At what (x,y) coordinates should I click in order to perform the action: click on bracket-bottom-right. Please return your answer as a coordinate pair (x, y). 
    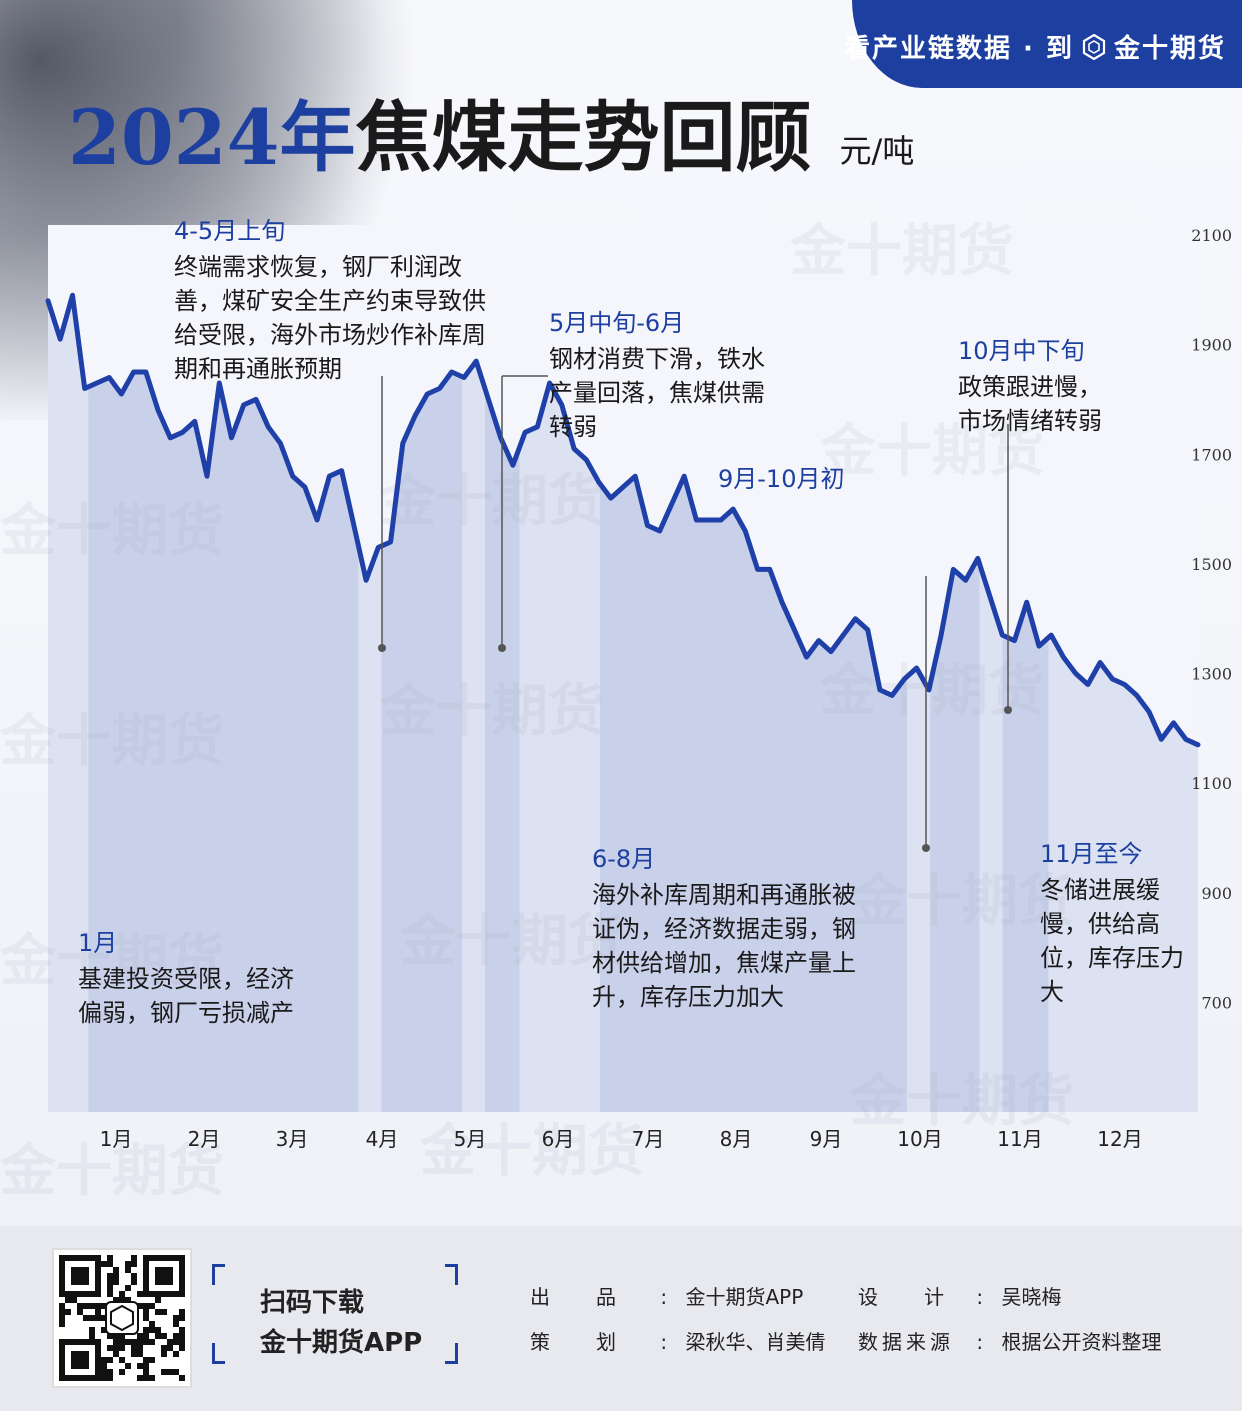
    Looking at the image, I should click on (451, 1353).